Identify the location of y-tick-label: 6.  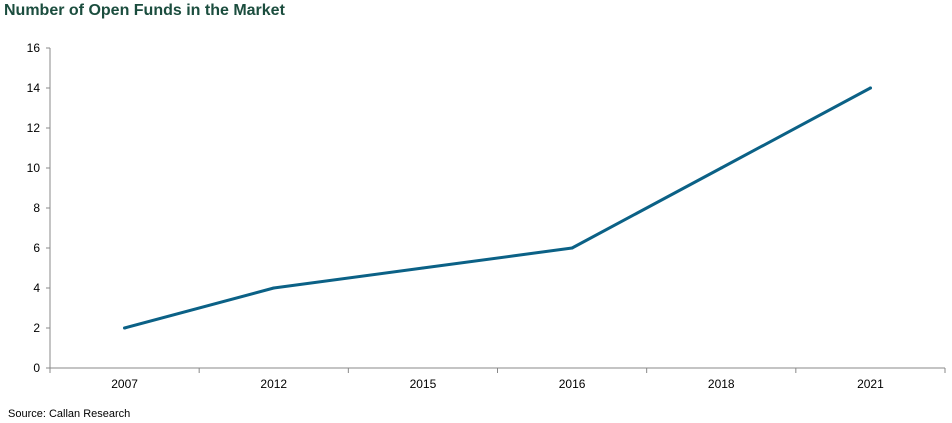
(36, 248).